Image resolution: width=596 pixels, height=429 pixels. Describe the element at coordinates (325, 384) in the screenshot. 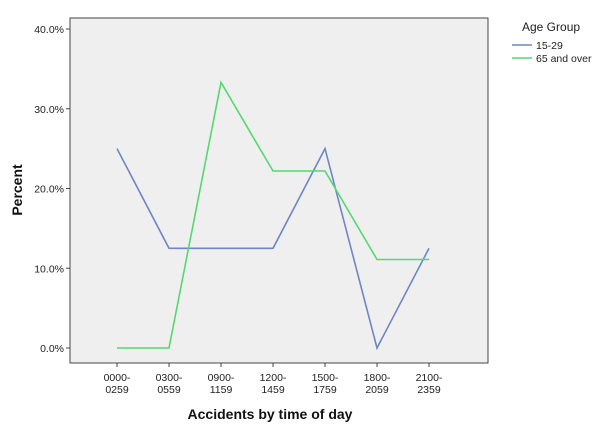

I see `x-tick-label: 1500-1759` at that location.